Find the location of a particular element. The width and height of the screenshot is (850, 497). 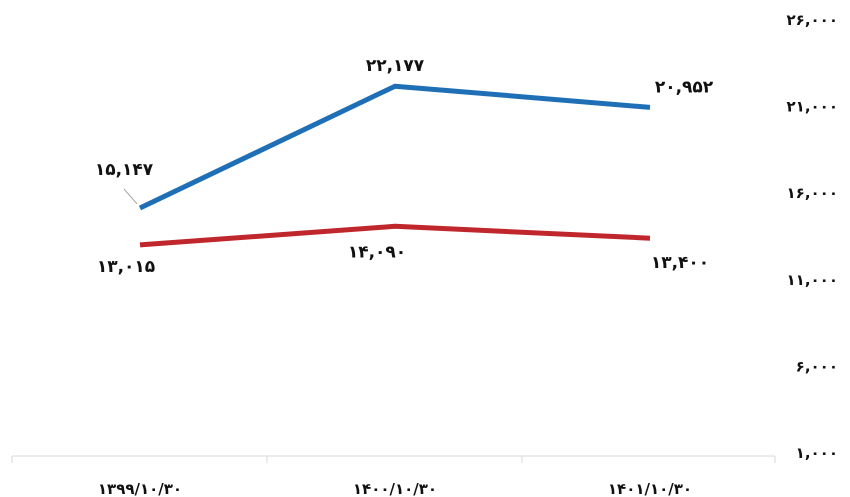

x-tick-label: ۱۳۹۹/۱۰/۳۰ is located at coordinates (140, 488).